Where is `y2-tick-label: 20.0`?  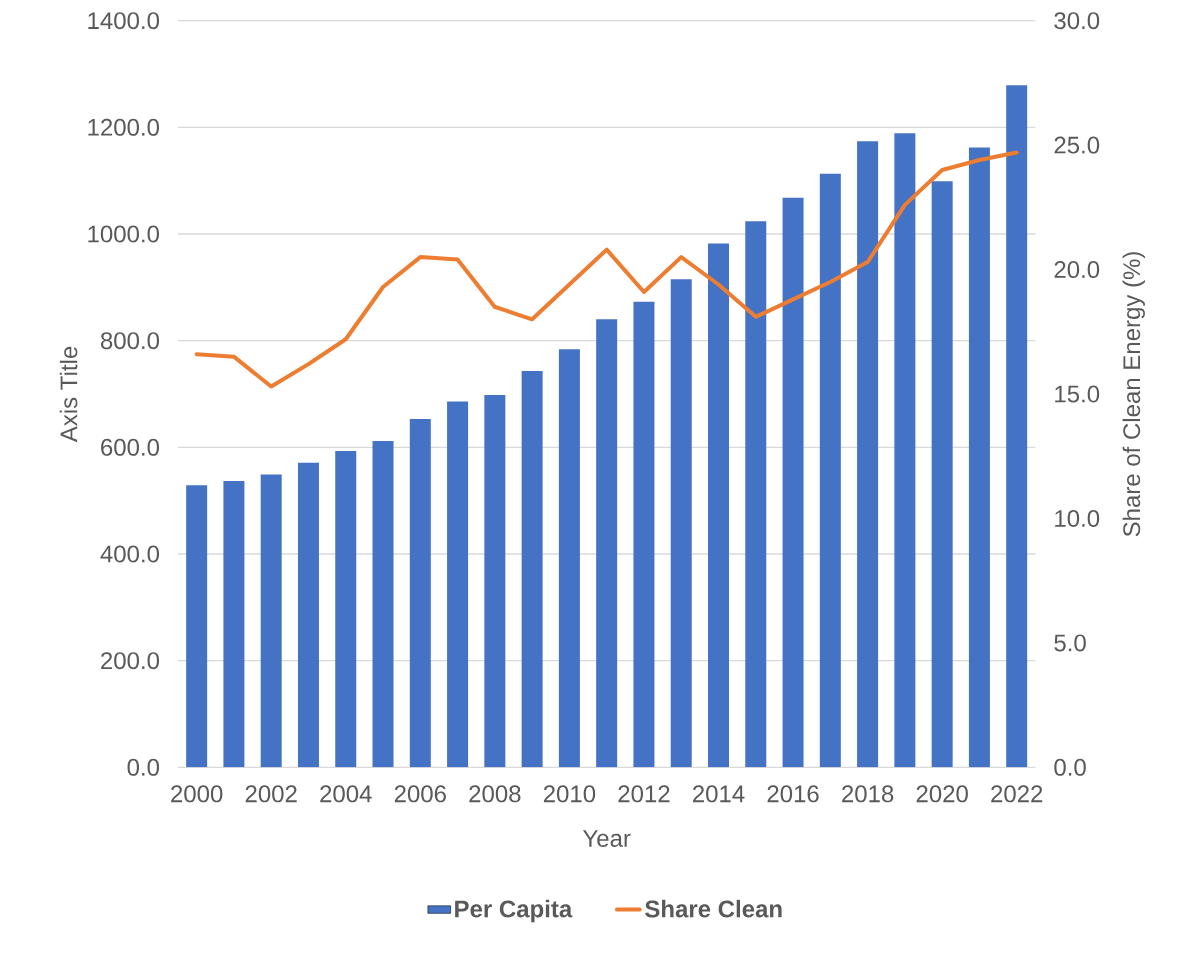
y2-tick-label: 20.0 is located at coordinates (1077, 270).